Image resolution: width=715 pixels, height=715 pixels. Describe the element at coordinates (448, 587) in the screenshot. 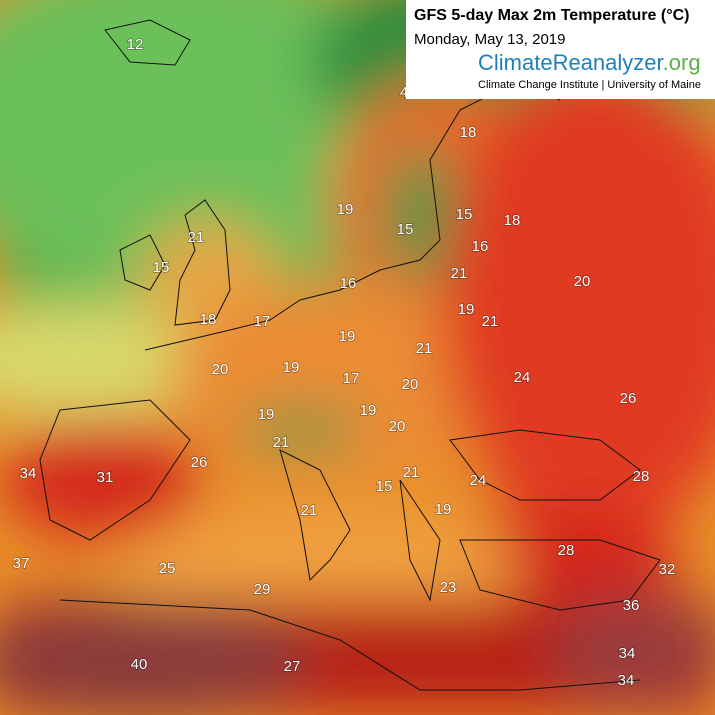

I see `temperature-label: 23` at that location.